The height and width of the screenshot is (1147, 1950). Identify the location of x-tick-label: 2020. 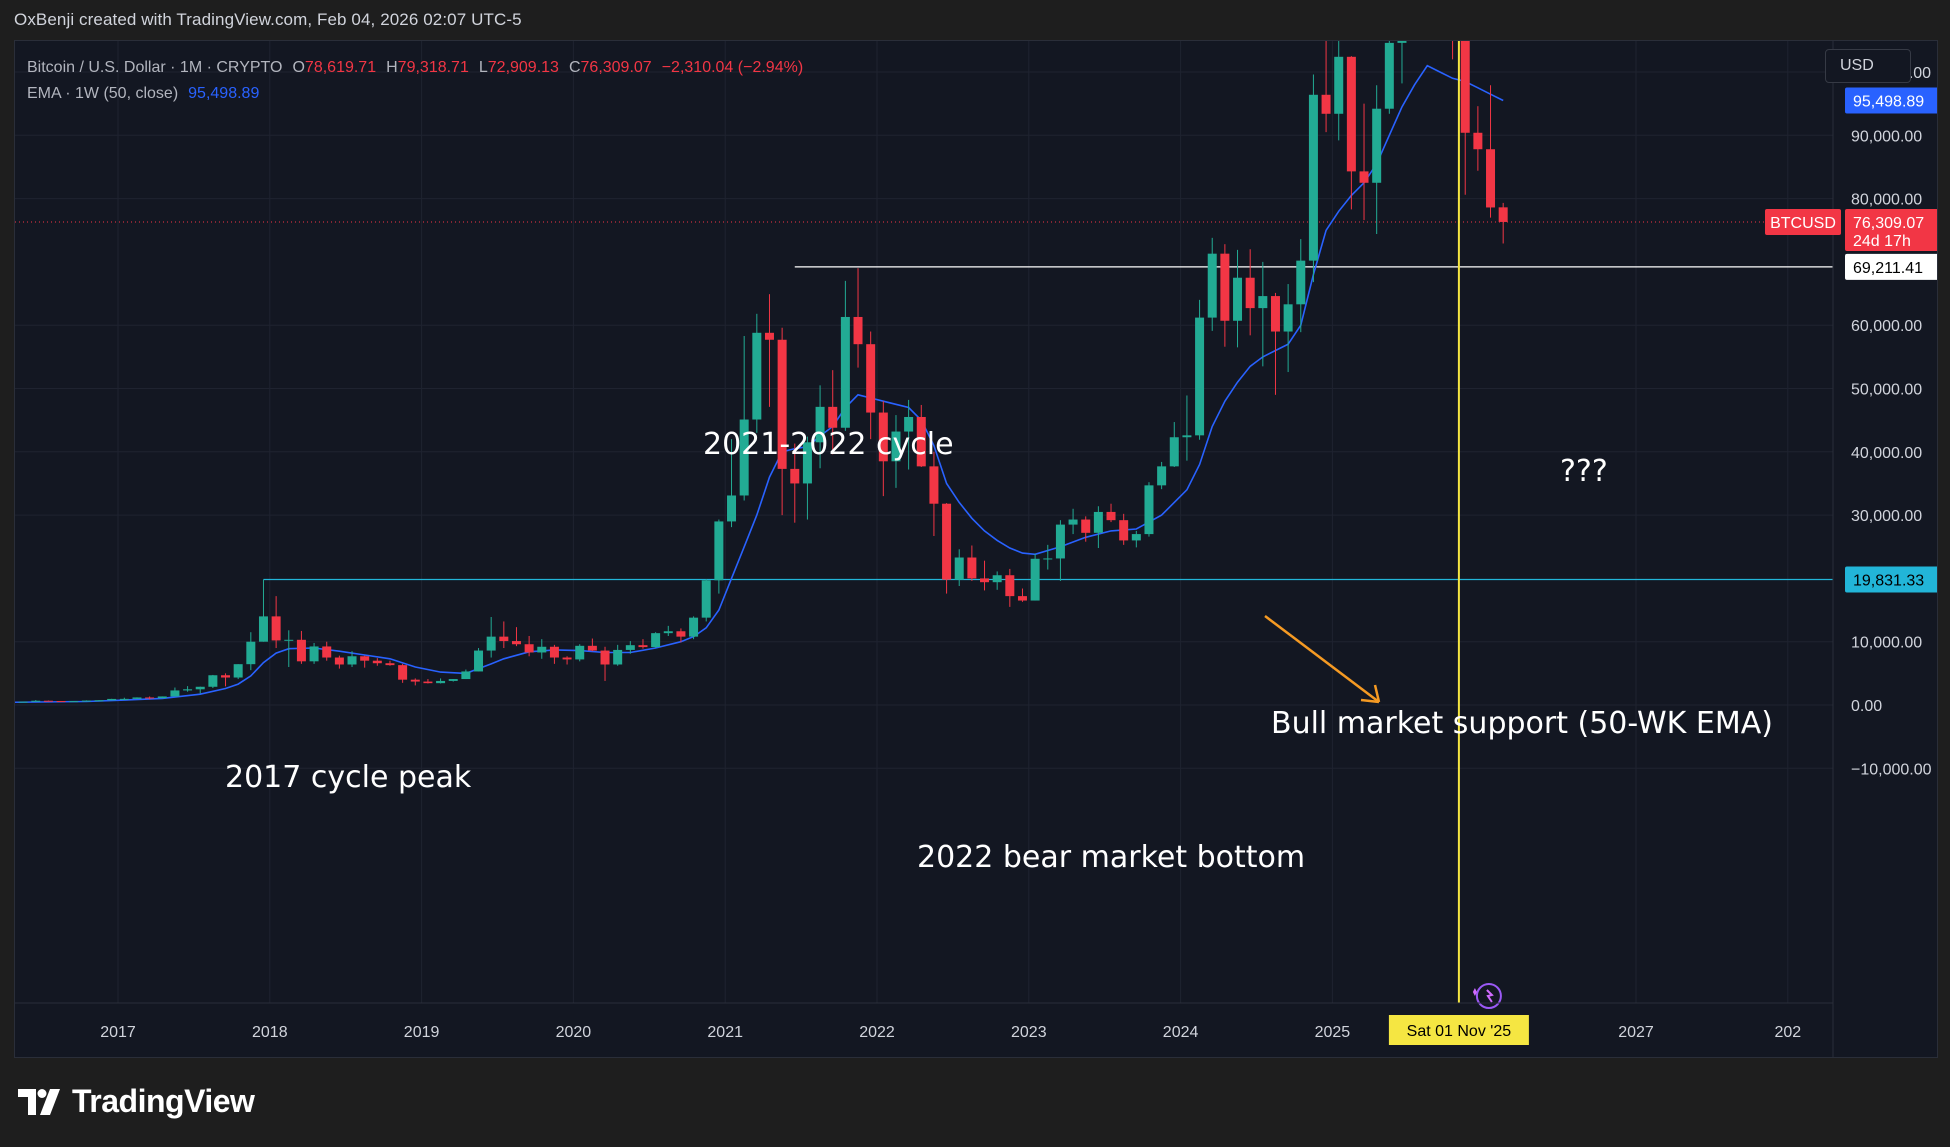
(574, 1032).